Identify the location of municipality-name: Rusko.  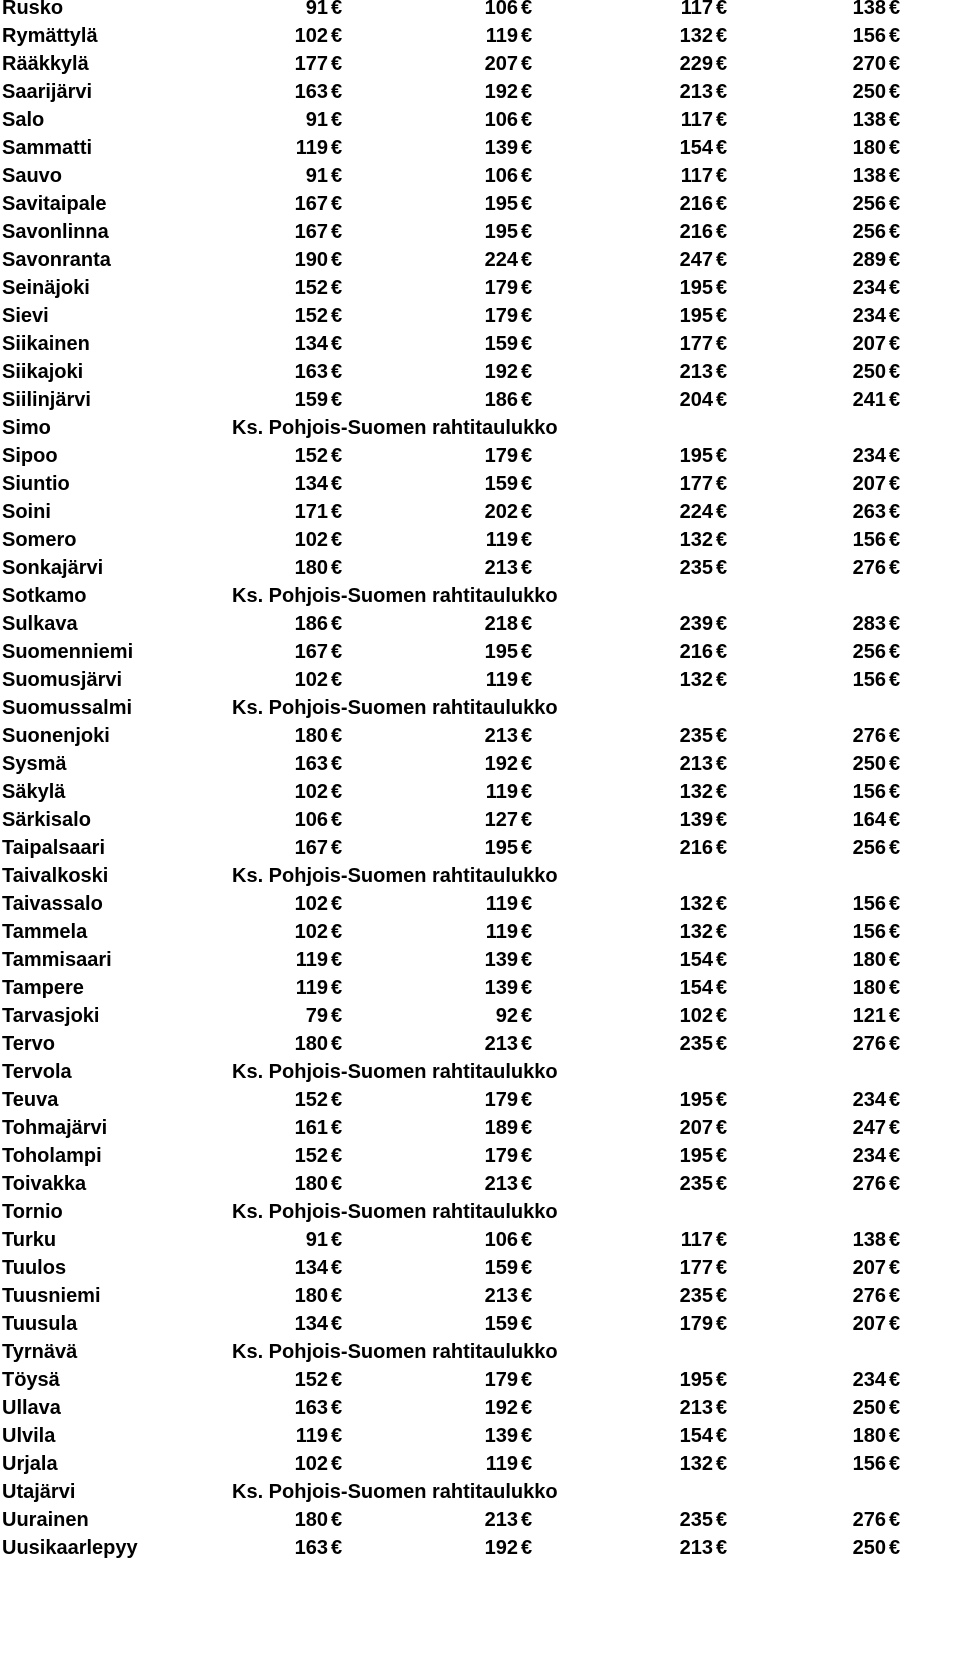
(33, 9).